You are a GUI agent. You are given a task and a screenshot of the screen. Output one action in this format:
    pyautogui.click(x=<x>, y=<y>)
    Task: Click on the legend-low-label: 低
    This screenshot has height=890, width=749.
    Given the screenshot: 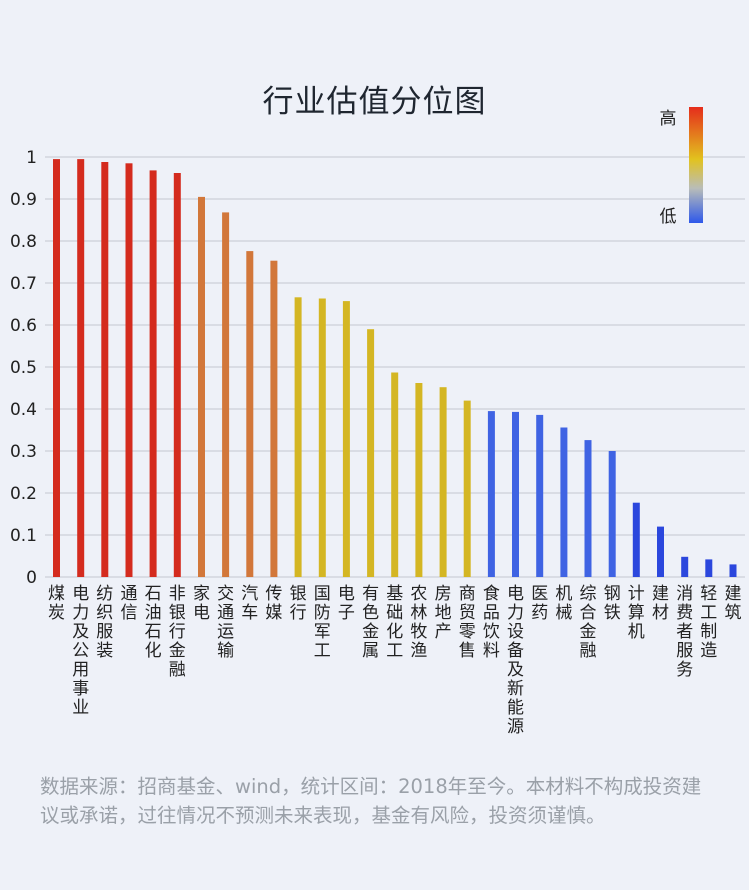 What is the action you would take?
    pyautogui.click(x=668, y=217)
    